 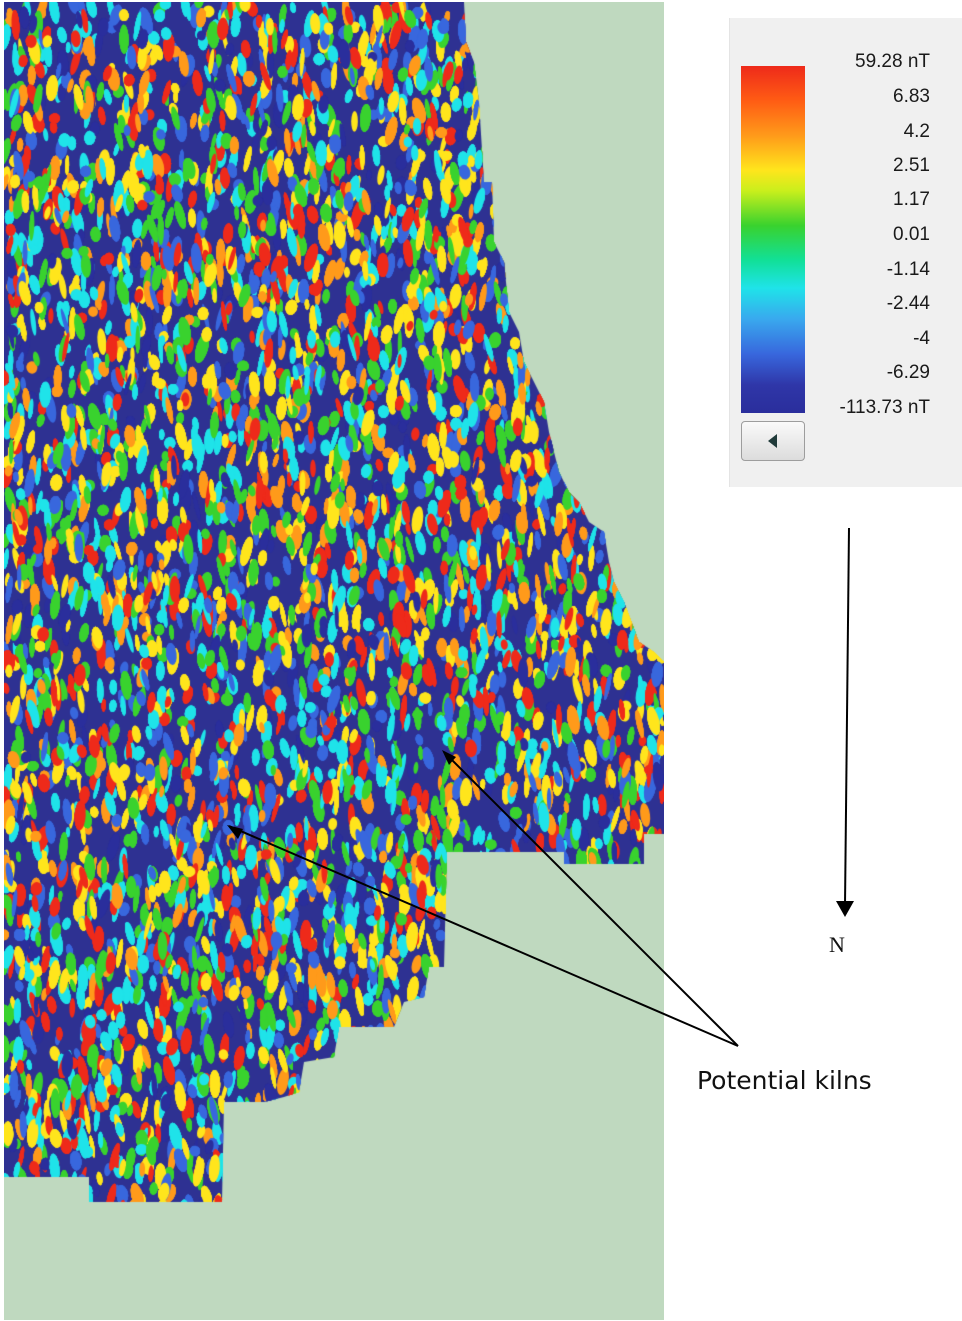 I want to click on legend-label: 1.17, so click(x=911, y=199).